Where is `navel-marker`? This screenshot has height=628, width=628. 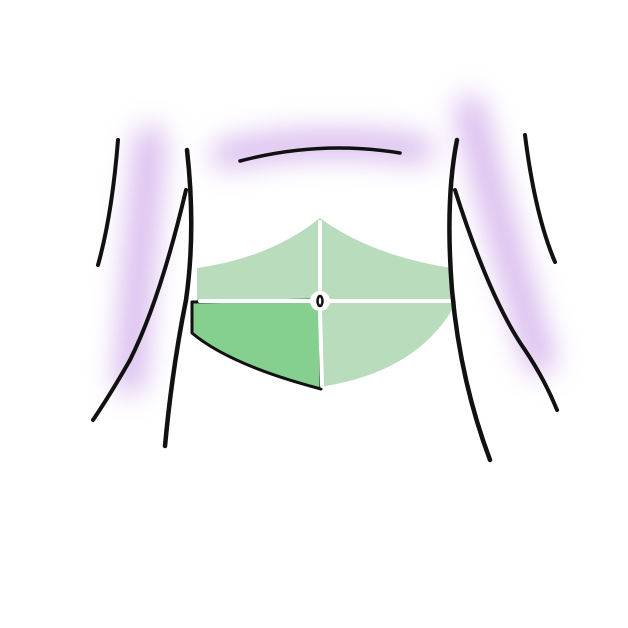 navel-marker is located at coordinates (320, 301).